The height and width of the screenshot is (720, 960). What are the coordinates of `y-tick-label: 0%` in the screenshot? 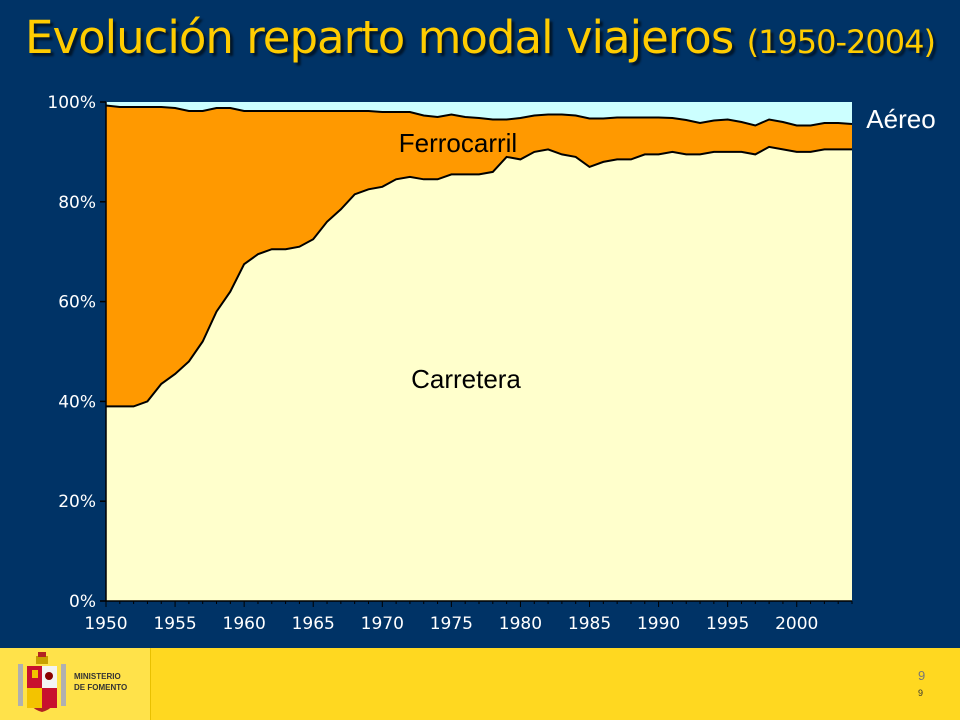 It's located at (82, 602).